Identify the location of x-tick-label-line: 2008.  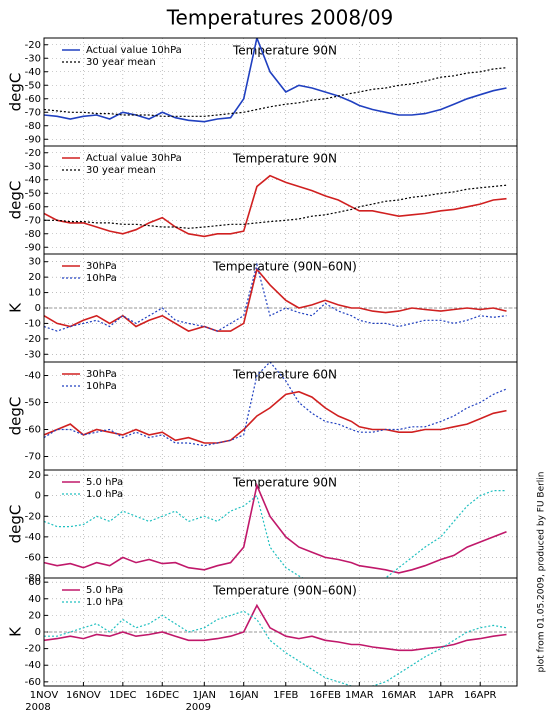
(37, 707).